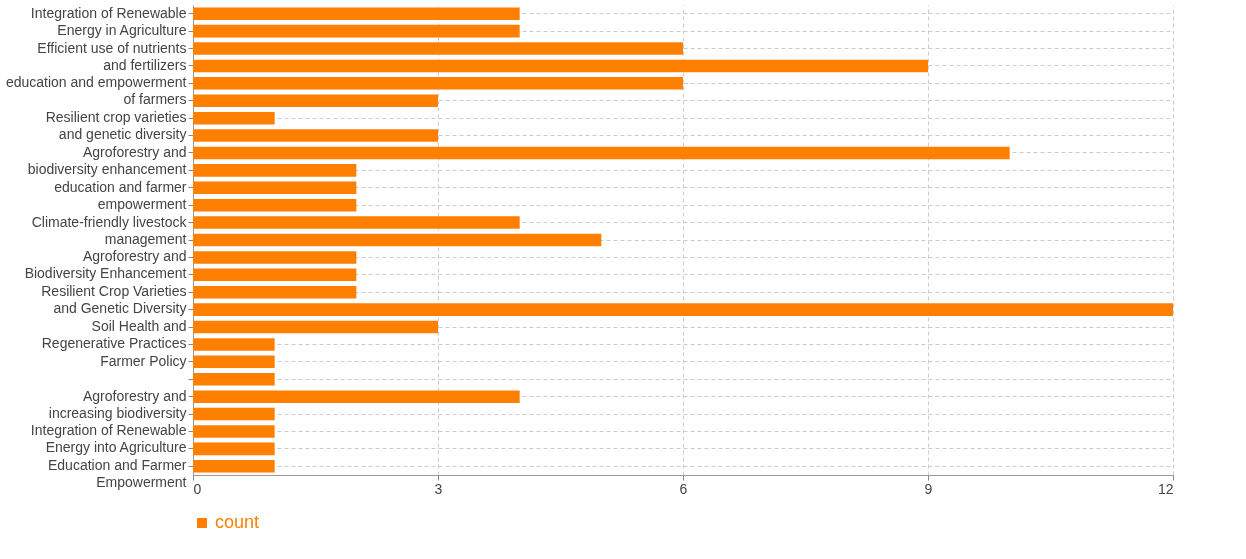  What do you see at coordinates (237, 522) in the screenshot?
I see `legend-label: count` at bounding box center [237, 522].